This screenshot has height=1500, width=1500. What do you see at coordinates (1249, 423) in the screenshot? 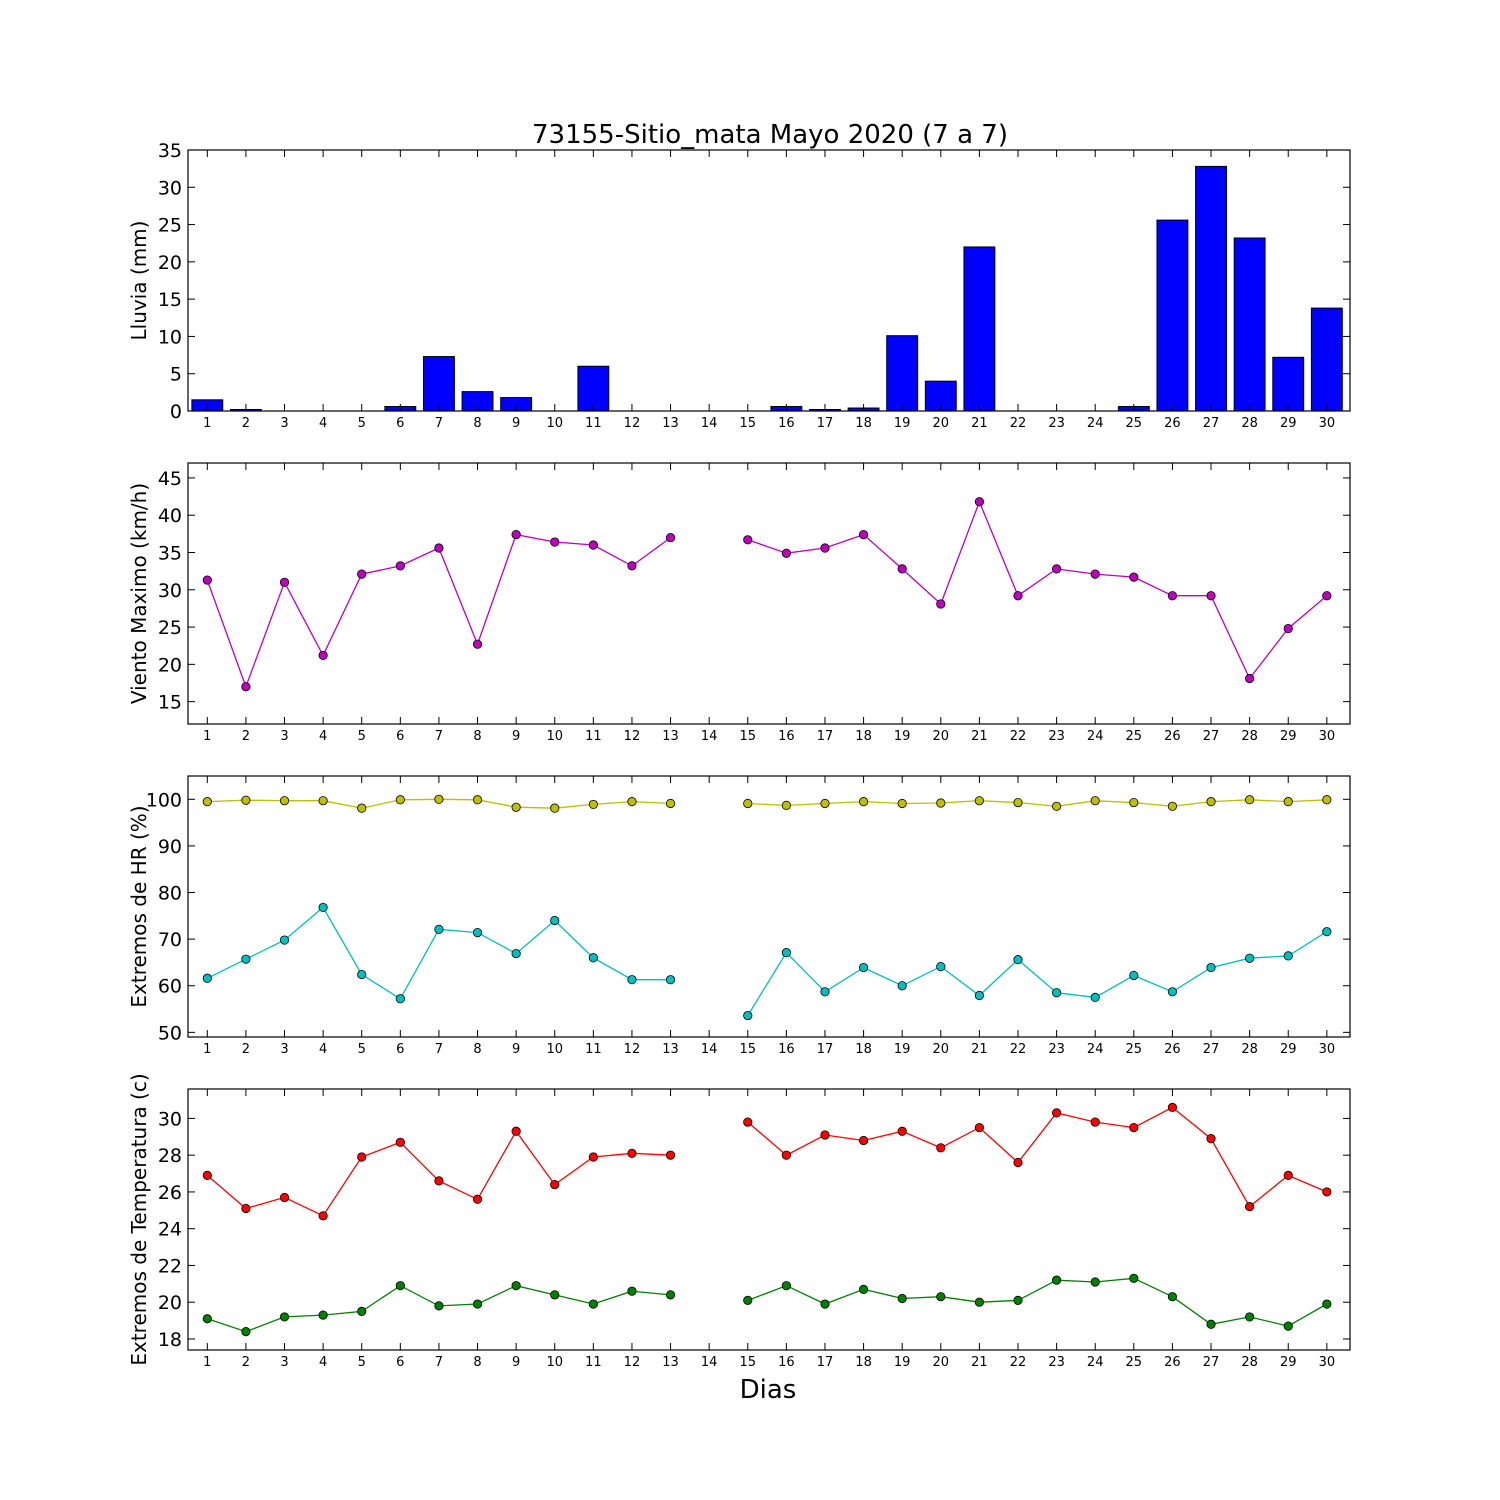
I see `x-tick-label: 28` at bounding box center [1249, 423].